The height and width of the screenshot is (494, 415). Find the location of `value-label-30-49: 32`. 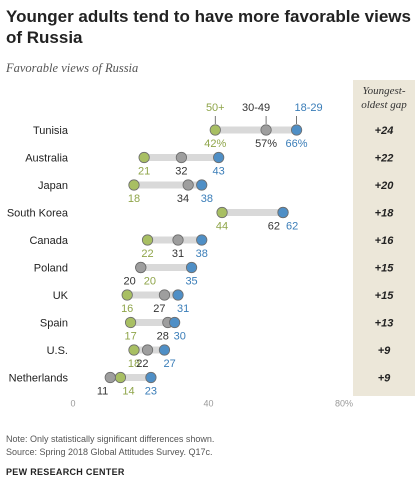

value-label-30-49: 32 is located at coordinates (181, 172).